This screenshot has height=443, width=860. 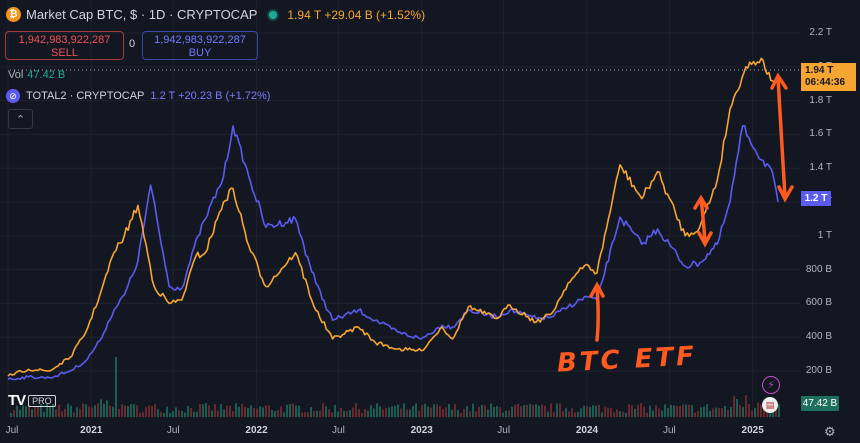 What do you see at coordinates (820, 134) in the screenshot?
I see `price-tick-label: 1.6 T` at bounding box center [820, 134].